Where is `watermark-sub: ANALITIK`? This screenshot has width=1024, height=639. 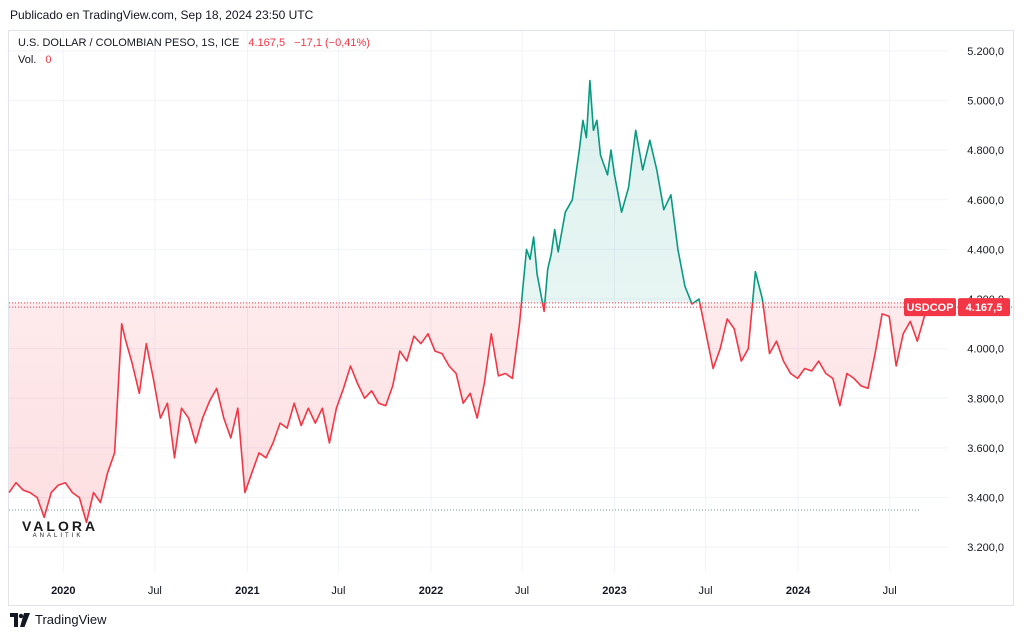
watermark-sub: ANALITIK is located at coordinates (58, 536).